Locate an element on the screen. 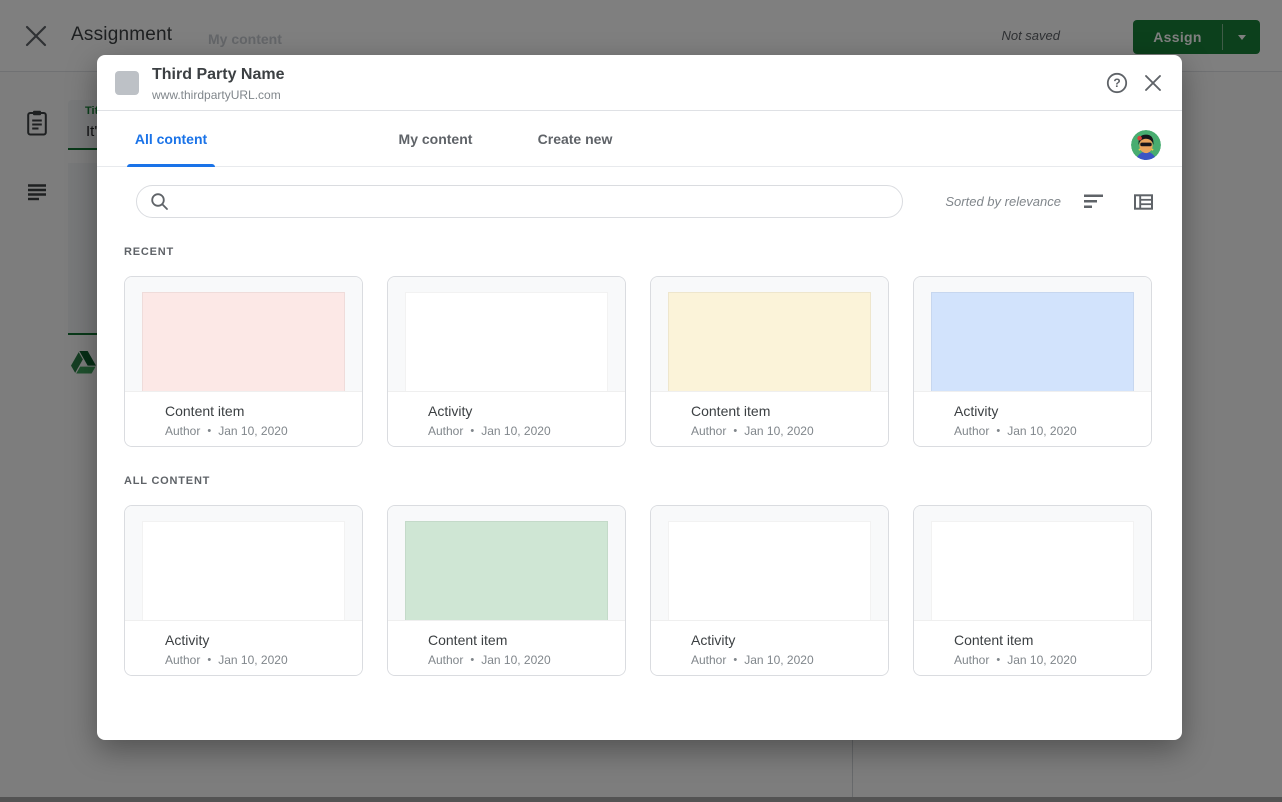  sorted-by-label: Sorted by relevance is located at coordinates (1003, 201).